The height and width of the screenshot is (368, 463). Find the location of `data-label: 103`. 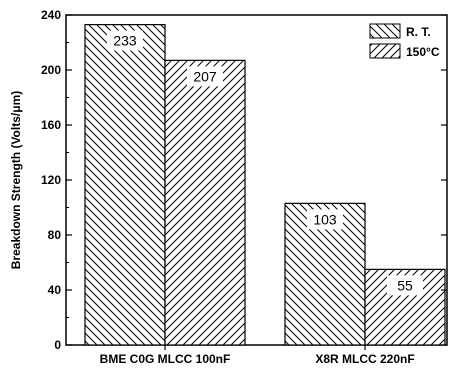

data-label: 103 is located at coordinates (325, 219).